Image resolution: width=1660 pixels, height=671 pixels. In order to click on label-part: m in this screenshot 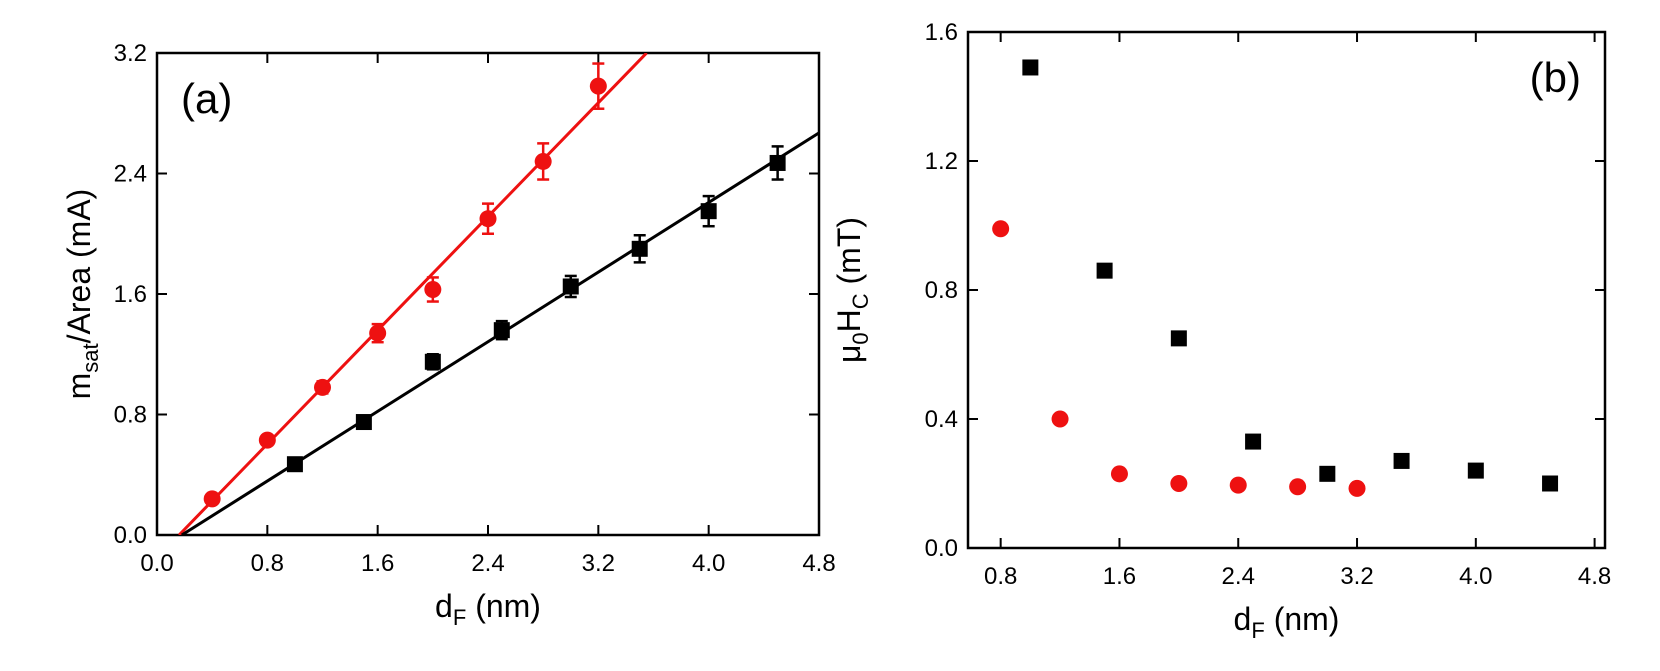, I will do `click(79, 386)`.